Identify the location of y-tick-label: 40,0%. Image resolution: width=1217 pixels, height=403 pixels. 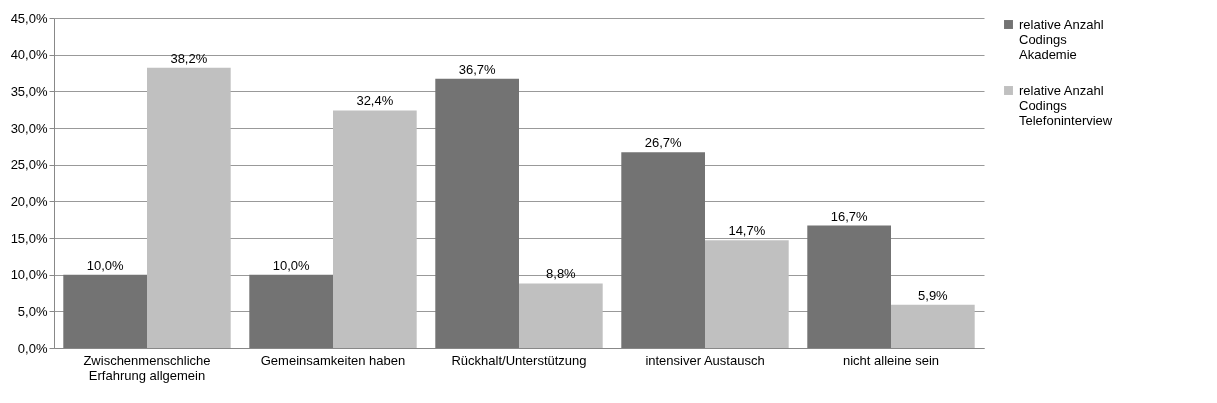
(29, 55).